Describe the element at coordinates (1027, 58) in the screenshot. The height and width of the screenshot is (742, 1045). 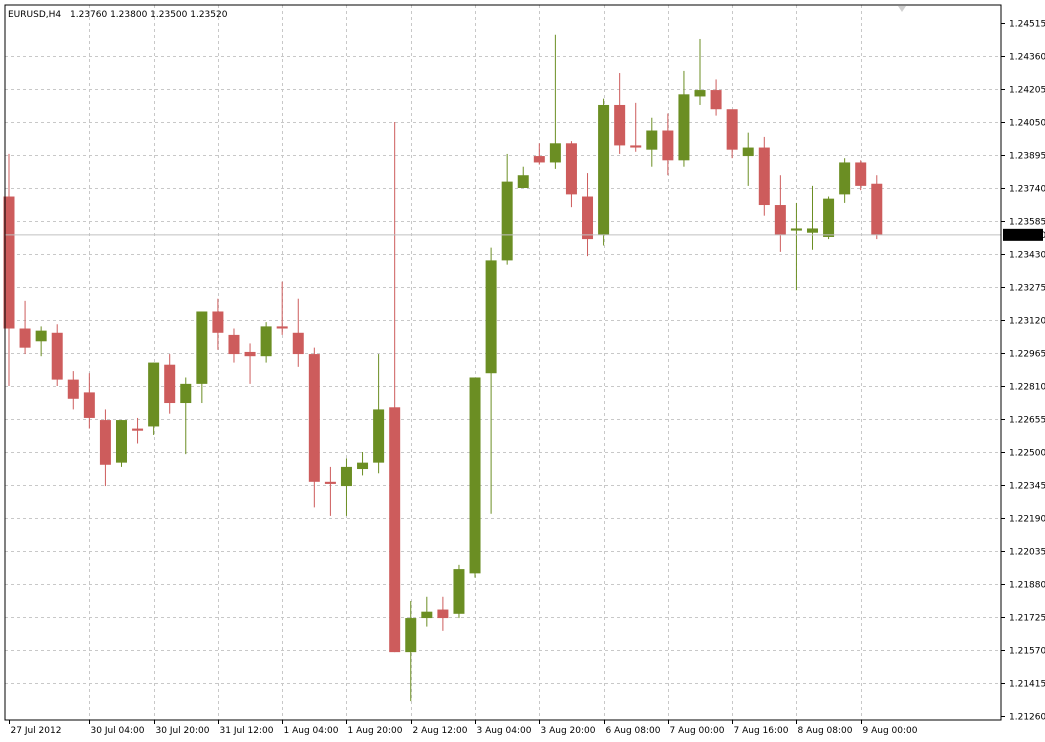
I see `price-tick-label: 1.24360` at that location.